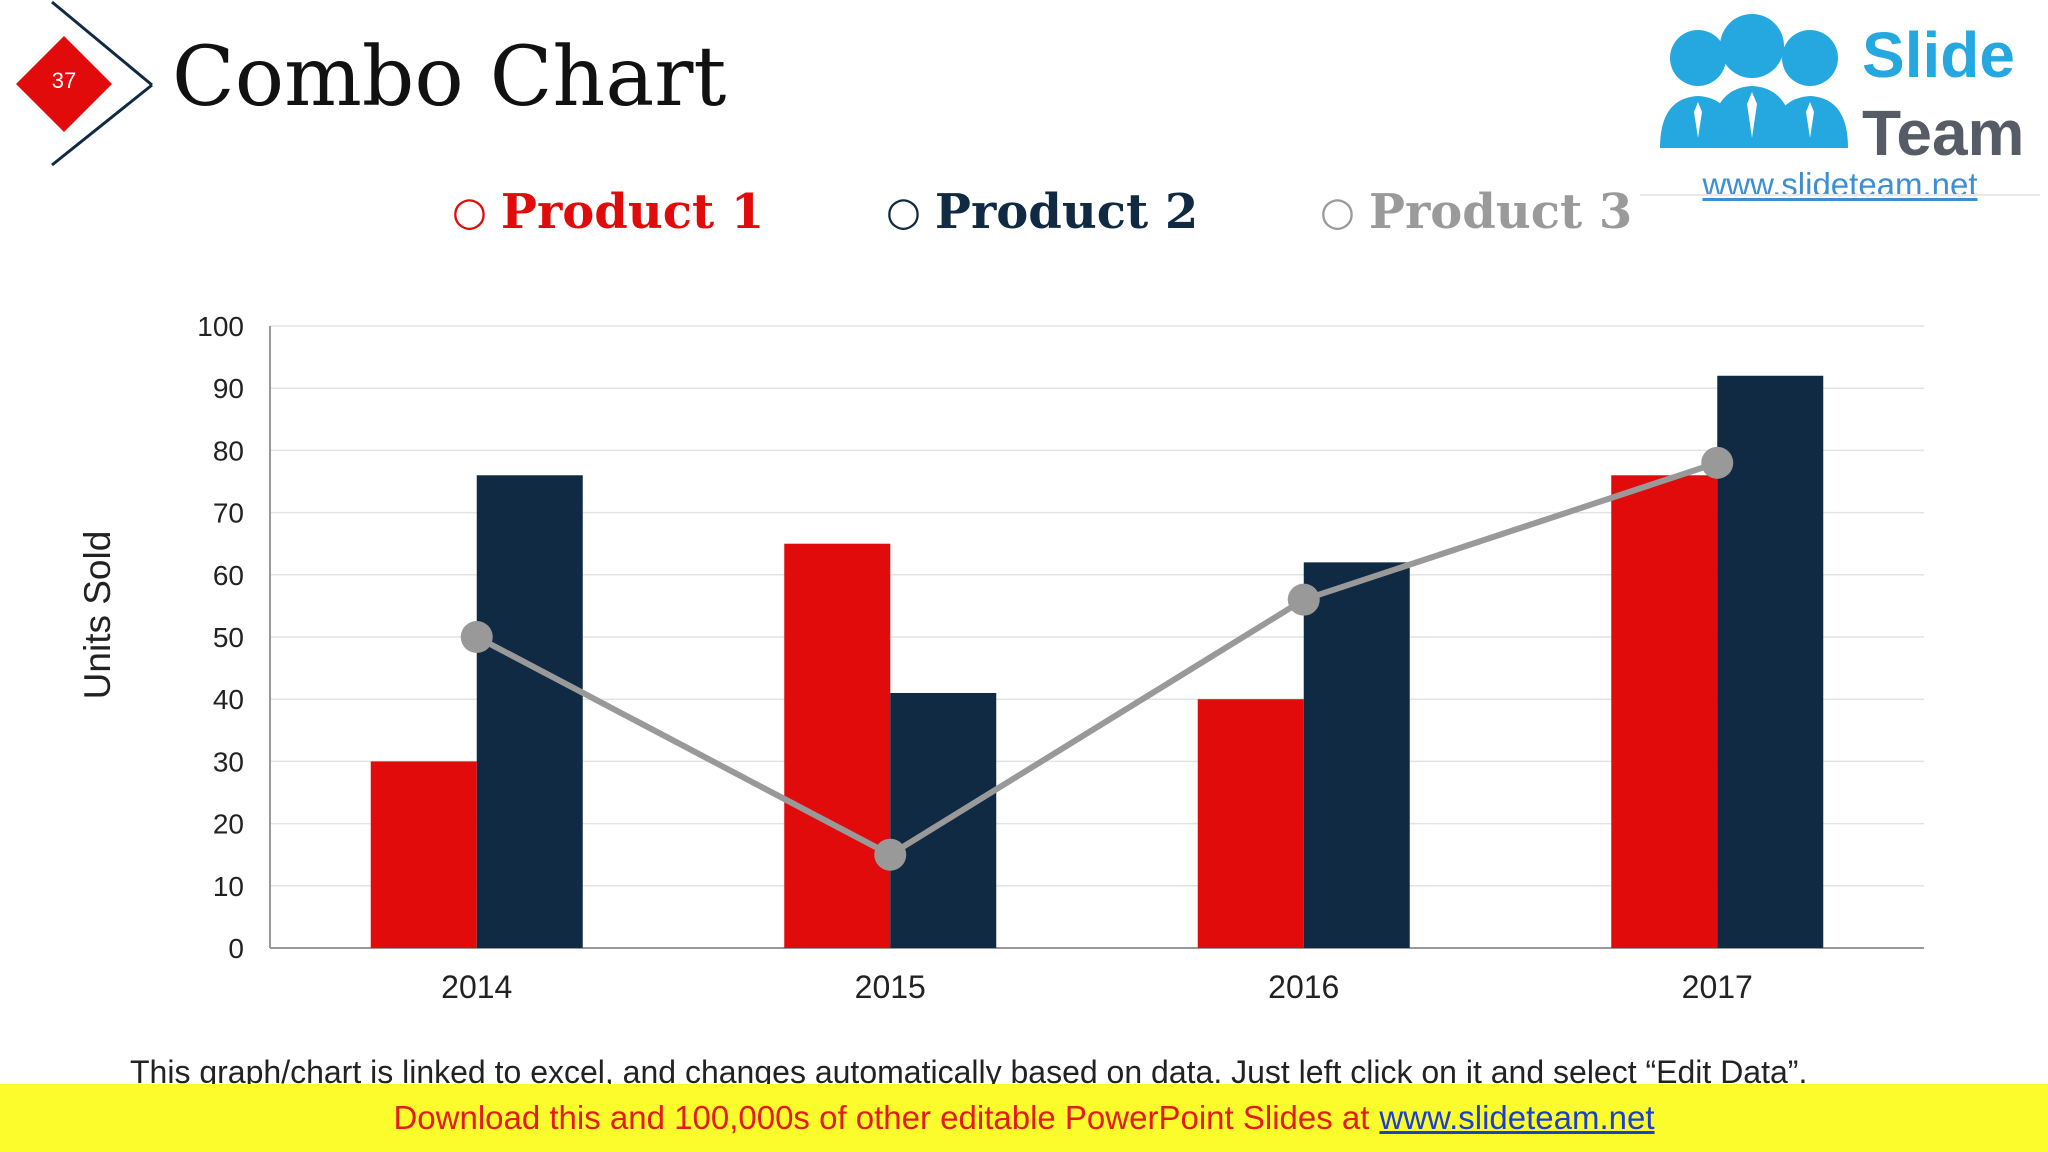 This screenshot has width=2048, height=1152. I want to click on legend-item-product-2: ○ Product 2, so click(1042, 212).